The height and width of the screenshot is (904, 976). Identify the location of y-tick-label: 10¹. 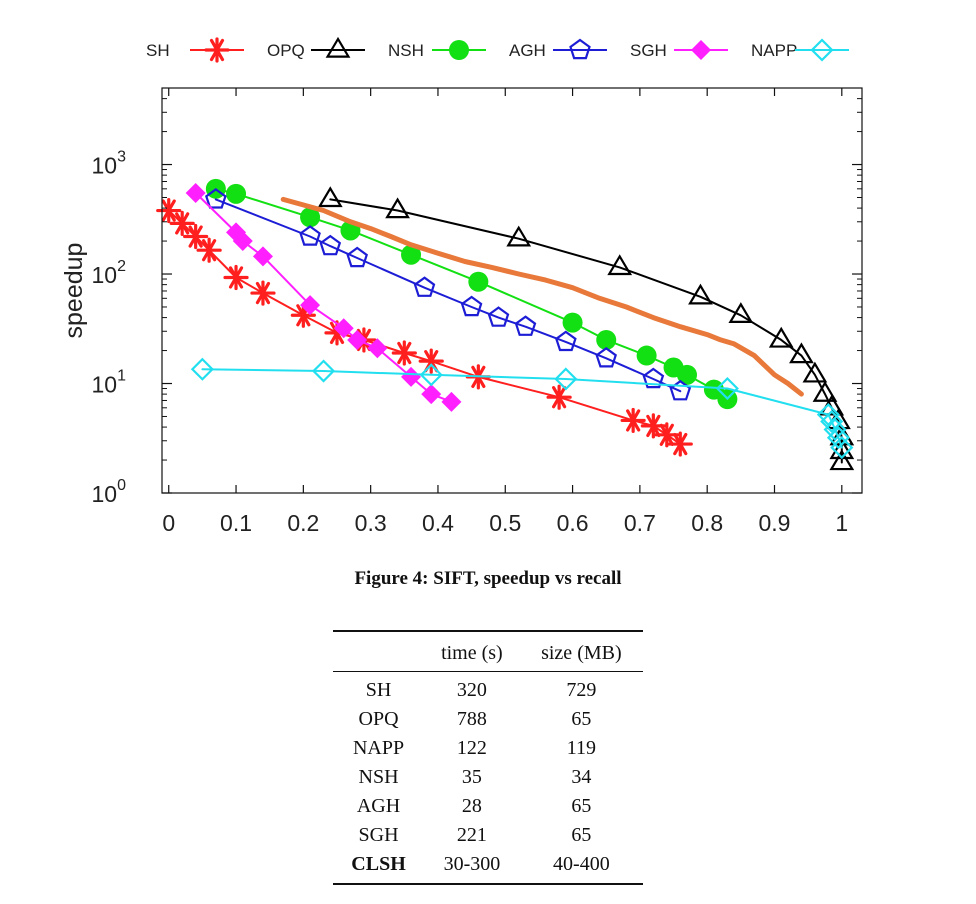
(109, 383).